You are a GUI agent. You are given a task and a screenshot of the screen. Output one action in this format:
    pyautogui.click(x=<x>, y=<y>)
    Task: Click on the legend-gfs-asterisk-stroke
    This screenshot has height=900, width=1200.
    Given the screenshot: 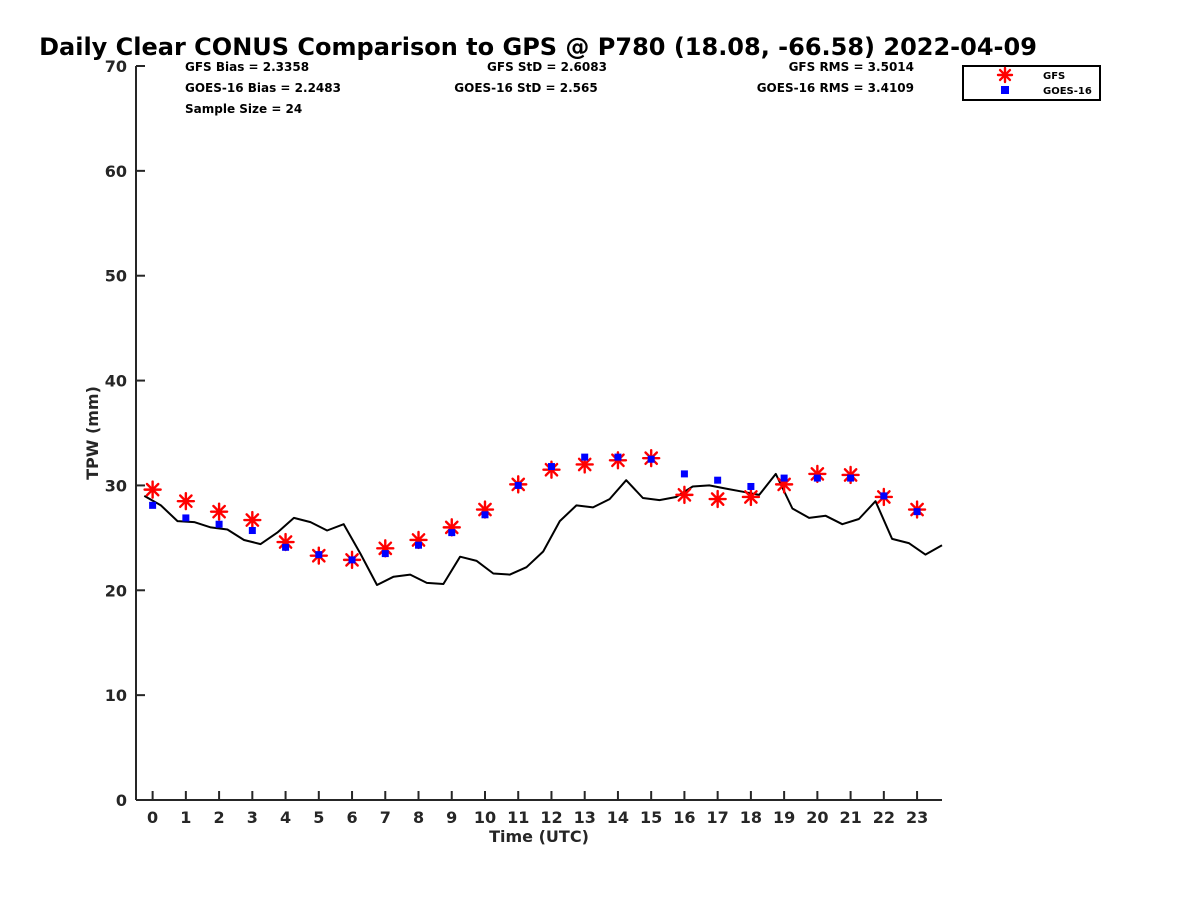 What is the action you would take?
    pyautogui.click(x=1005, y=75)
    